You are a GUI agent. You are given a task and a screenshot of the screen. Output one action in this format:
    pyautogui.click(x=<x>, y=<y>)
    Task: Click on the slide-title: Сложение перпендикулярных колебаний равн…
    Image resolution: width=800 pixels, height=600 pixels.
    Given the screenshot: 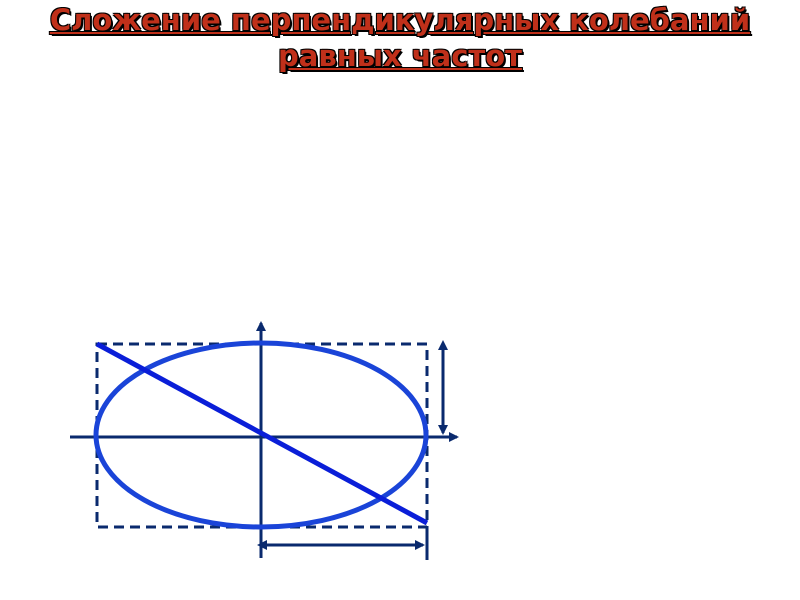 What is the action you would take?
    pyautogui.click(x=400, y=38)
    